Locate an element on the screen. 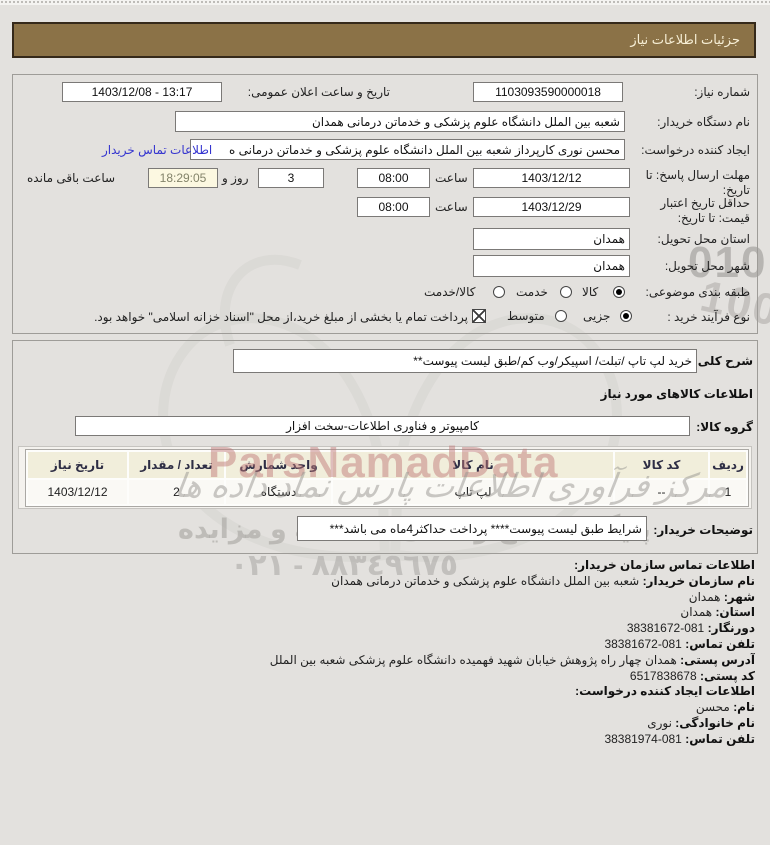 Image resolution: width=770 pixels, height=845 pixels. buyer-contact-link: اطلاعات تماس خریدار is located at coordinates (157, 150).